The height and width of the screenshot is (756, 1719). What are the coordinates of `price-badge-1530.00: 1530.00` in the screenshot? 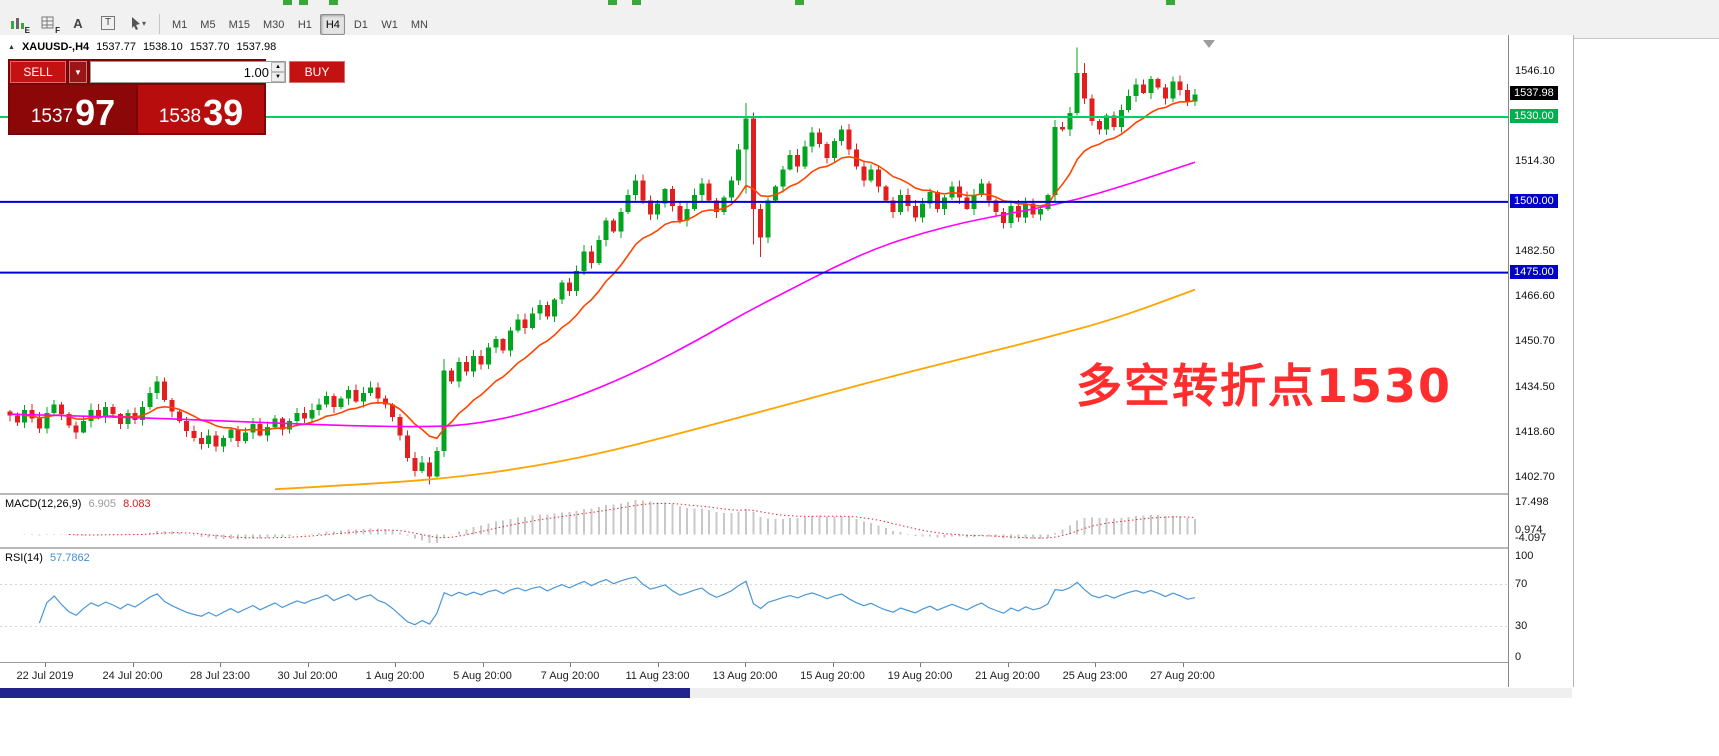 It's located at (1534, 116).